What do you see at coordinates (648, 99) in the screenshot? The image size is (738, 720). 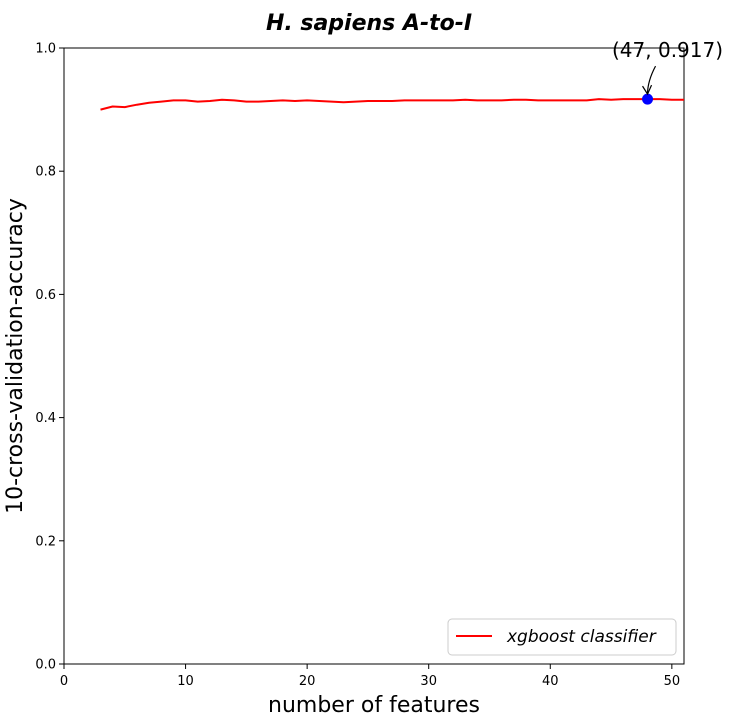 I see `highlight-point` at bounding box center [648, 99].